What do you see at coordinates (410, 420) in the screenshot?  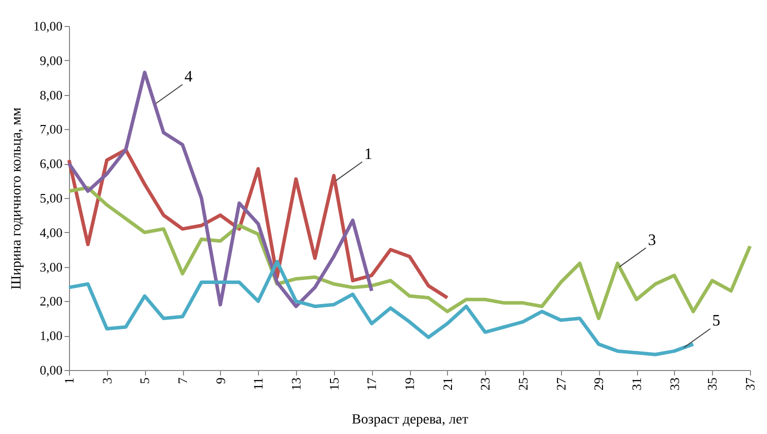 I see `x-axis-title: Возраст дерева, лет` at bounding box center [410, 420].